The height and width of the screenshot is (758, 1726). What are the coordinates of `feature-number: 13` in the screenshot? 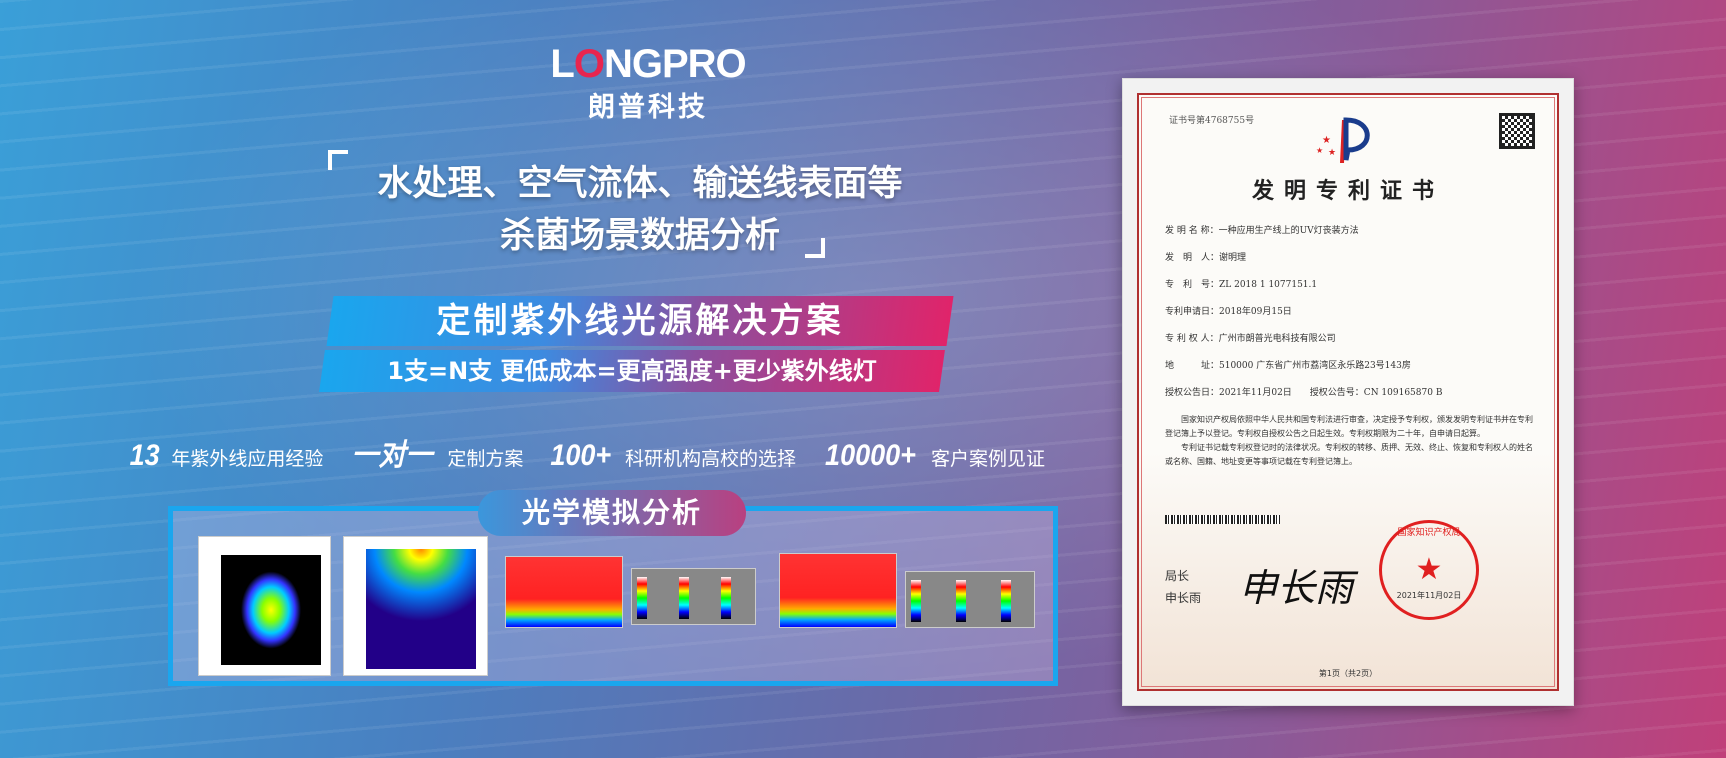 It's located at (144, 455).